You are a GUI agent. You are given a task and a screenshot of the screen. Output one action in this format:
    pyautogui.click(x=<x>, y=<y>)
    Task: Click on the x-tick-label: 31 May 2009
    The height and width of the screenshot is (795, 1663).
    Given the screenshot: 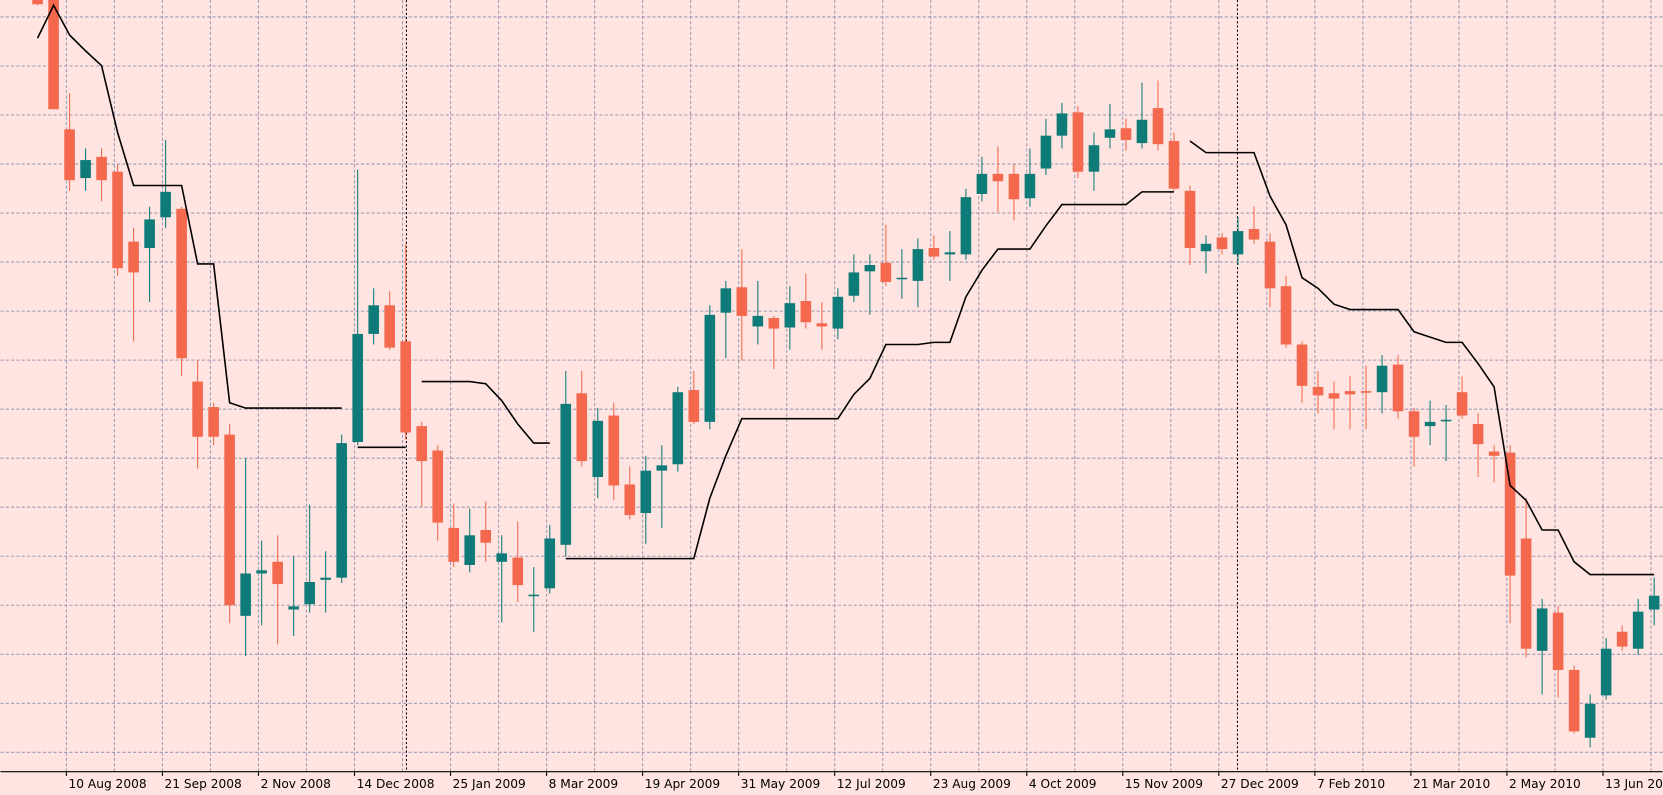 What is the action you would take?
    pyautogui.click(x=780, y=784)
    